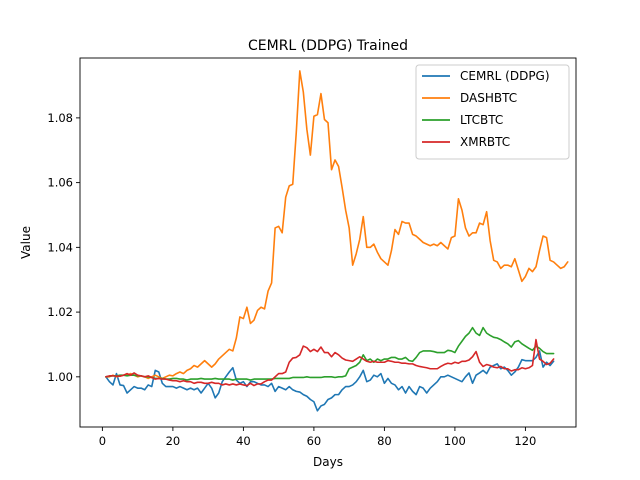 The height and width of the screenshot is (480, 640). I want to click on series-line-cemrl-ddpg, so click(330, 381).